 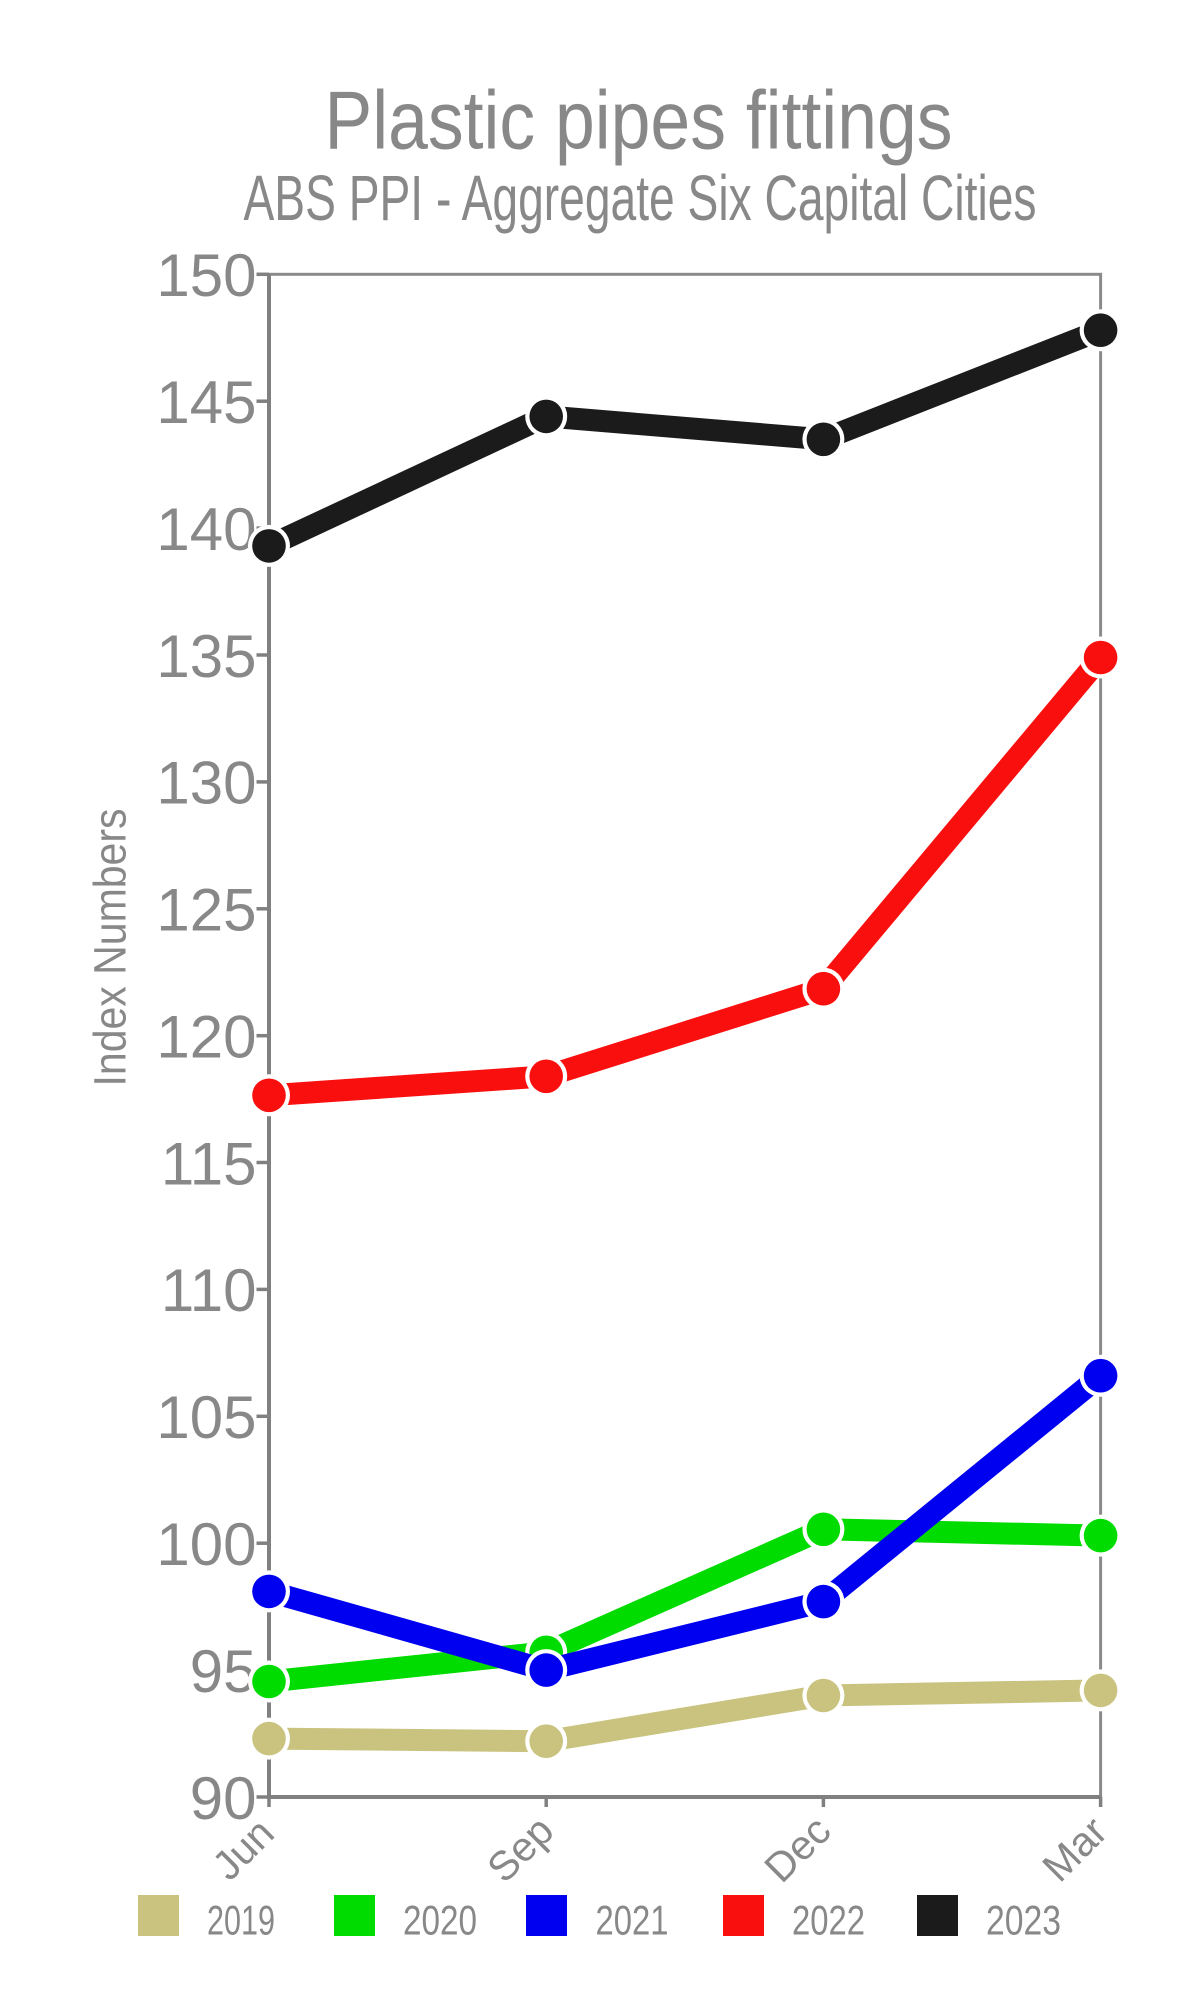 I want to click on svg-text: 135, so click(x=206, y=656).